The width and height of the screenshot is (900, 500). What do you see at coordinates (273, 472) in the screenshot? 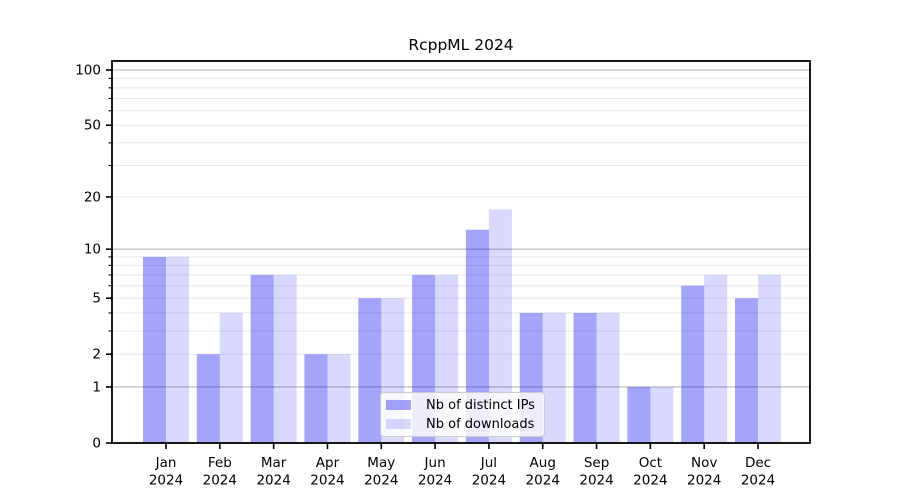
I see `x-tick-label: Mar 2024` at bounding box center [273, 472].